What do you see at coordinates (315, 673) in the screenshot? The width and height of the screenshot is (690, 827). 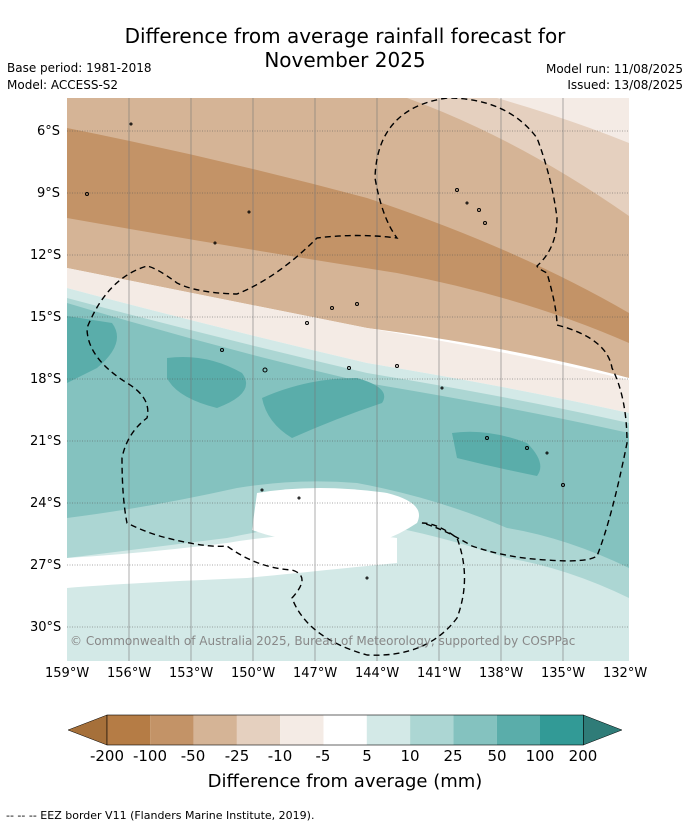 I see `lon-label-147W: 147°W` at bounding box center [315, 673].